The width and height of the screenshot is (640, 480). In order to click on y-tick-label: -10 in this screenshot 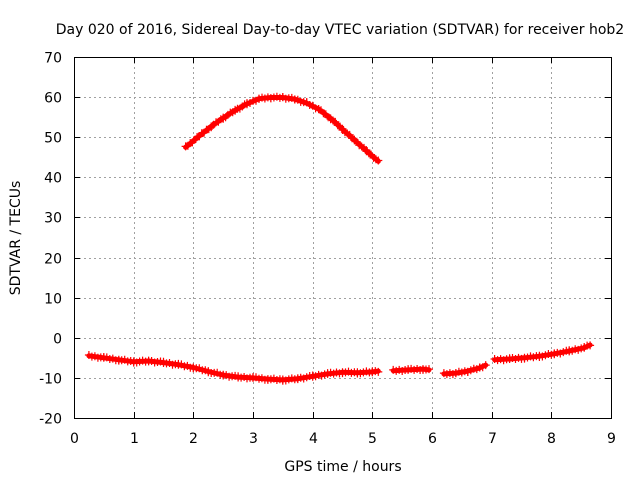, I will do `click(50, 380)`.